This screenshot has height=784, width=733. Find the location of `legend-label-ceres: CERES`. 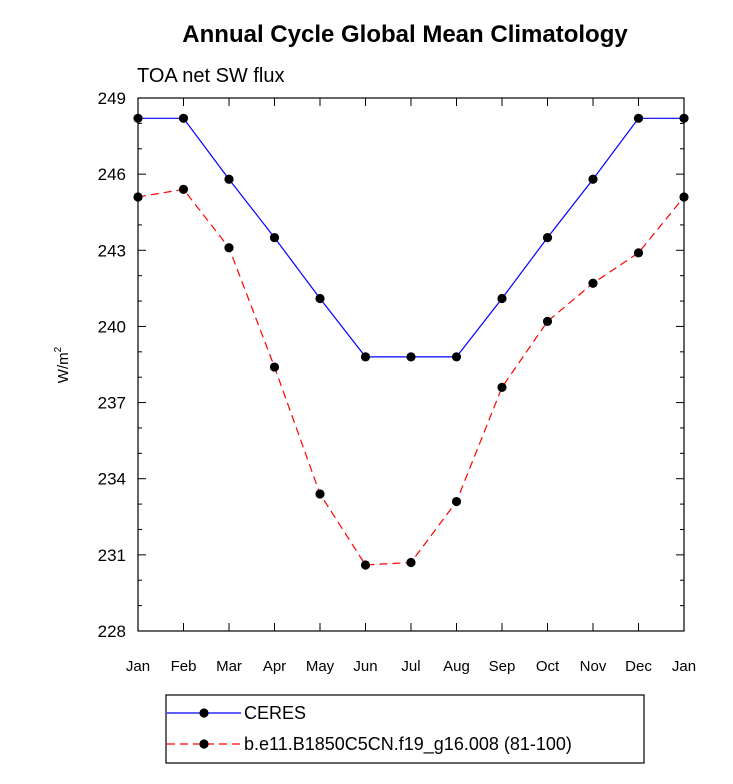

legend-label-ceres: CERES is located at coordinates (275, 713).